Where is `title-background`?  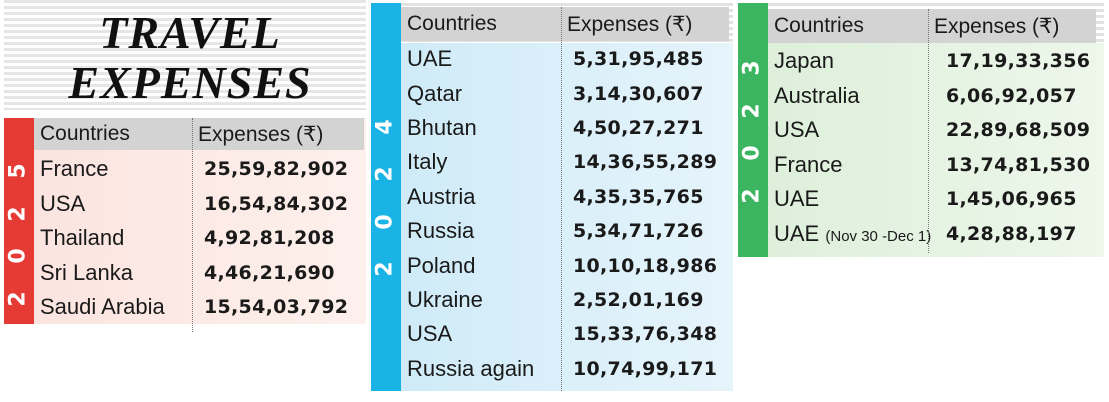 title-background is located at coordinates (185, 55).